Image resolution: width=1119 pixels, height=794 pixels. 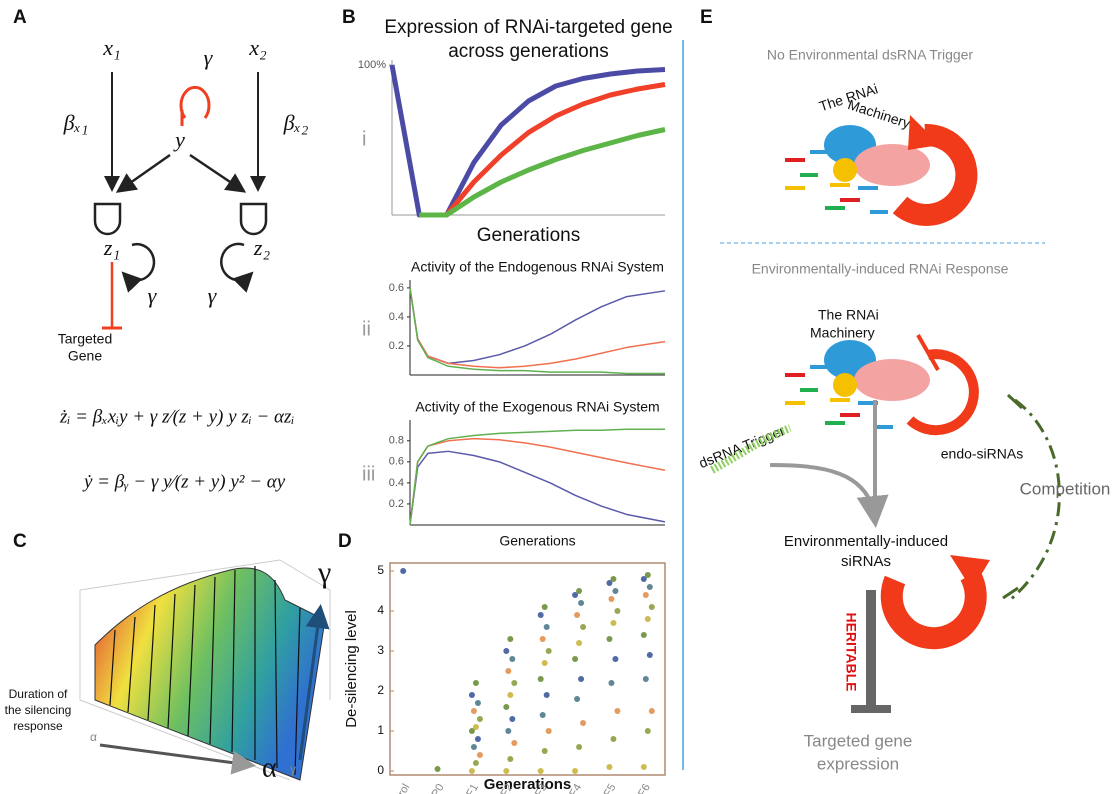 I want to click on tick-label: γ, so click(x=293, y=769).